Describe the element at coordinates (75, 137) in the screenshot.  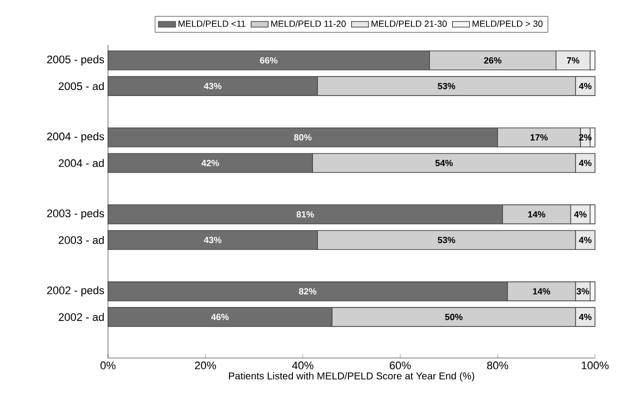
I see `y-tick-label: 2004 - peds` at that location.